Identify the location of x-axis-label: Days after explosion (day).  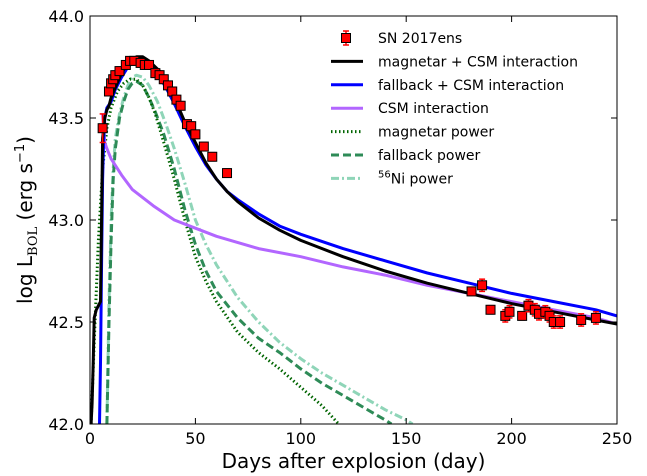
(354, 461).